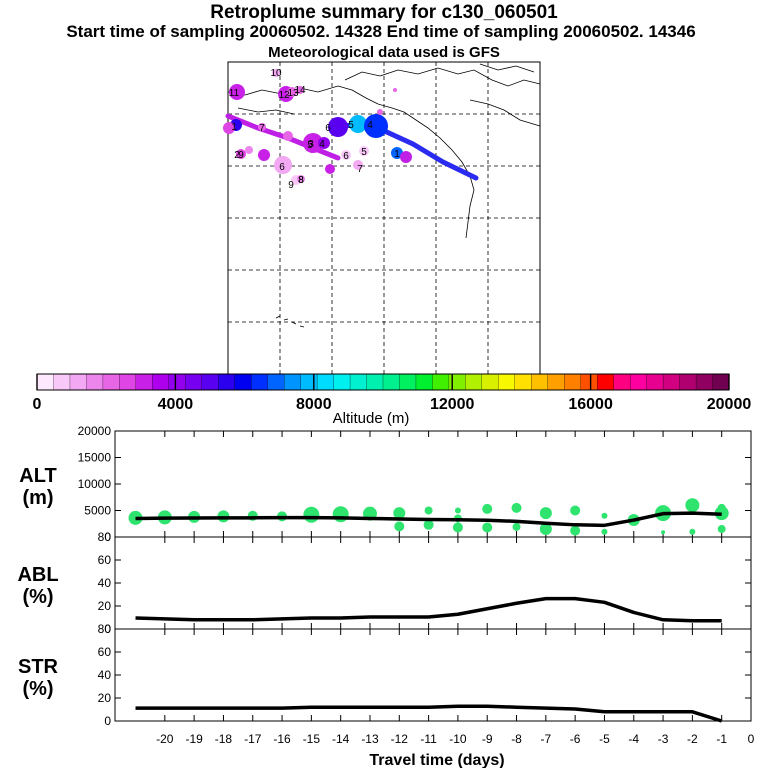 This screenshot has height=768, width=768. What do you see at coordinates (95, 431) in the screenshot?
I see `ytick-label-alt-4: 20000` at bounding box center [95, 431].